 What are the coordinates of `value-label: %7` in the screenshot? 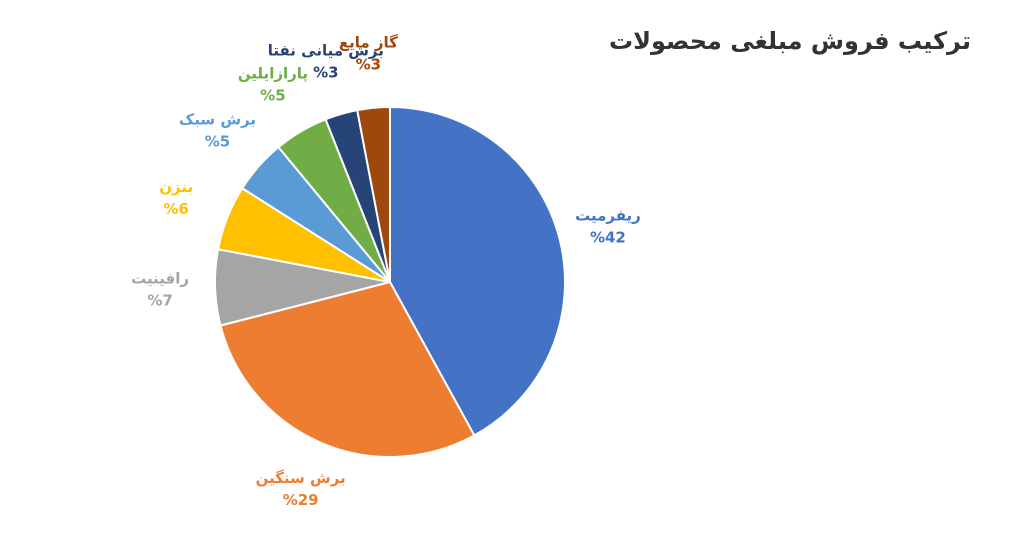 It's located at (159, 301).